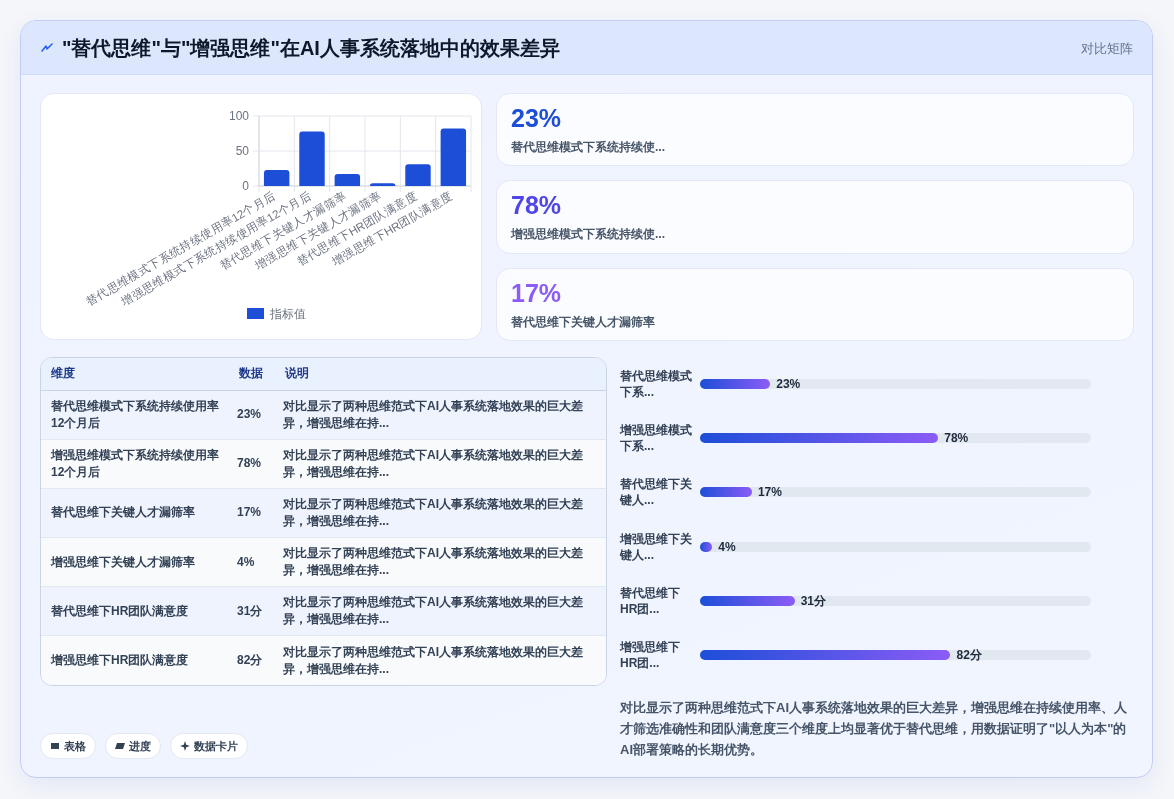 The image size is (1174, 799). What do you see at coordinates (583, 322) in the screenshot?
I see `text: 替代思维下关键人才漏筛率` at bounding box center [583, 322].